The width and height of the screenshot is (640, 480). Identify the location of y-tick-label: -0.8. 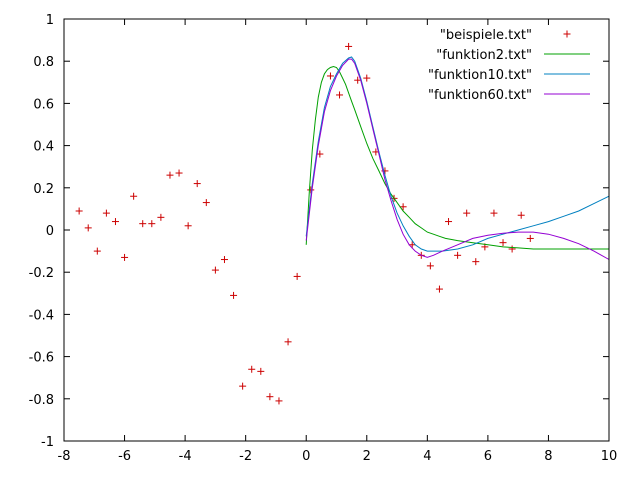
(41, 400).